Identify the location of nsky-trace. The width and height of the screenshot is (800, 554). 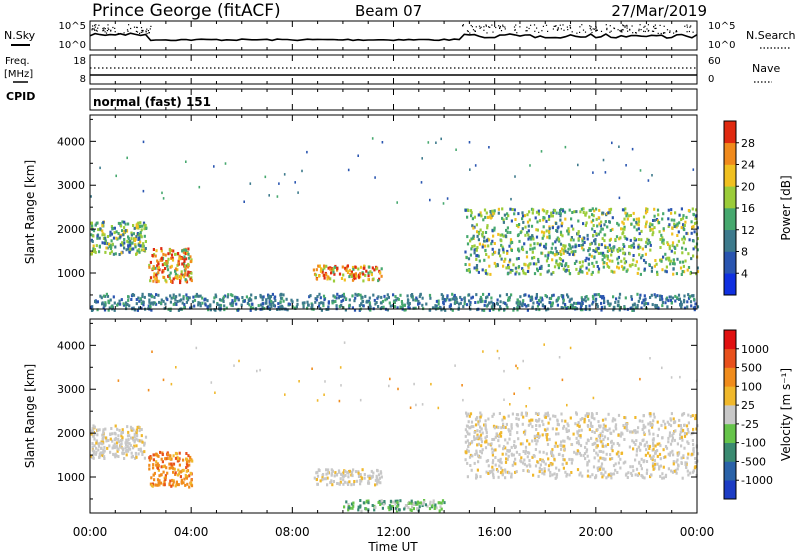
(393, 37).